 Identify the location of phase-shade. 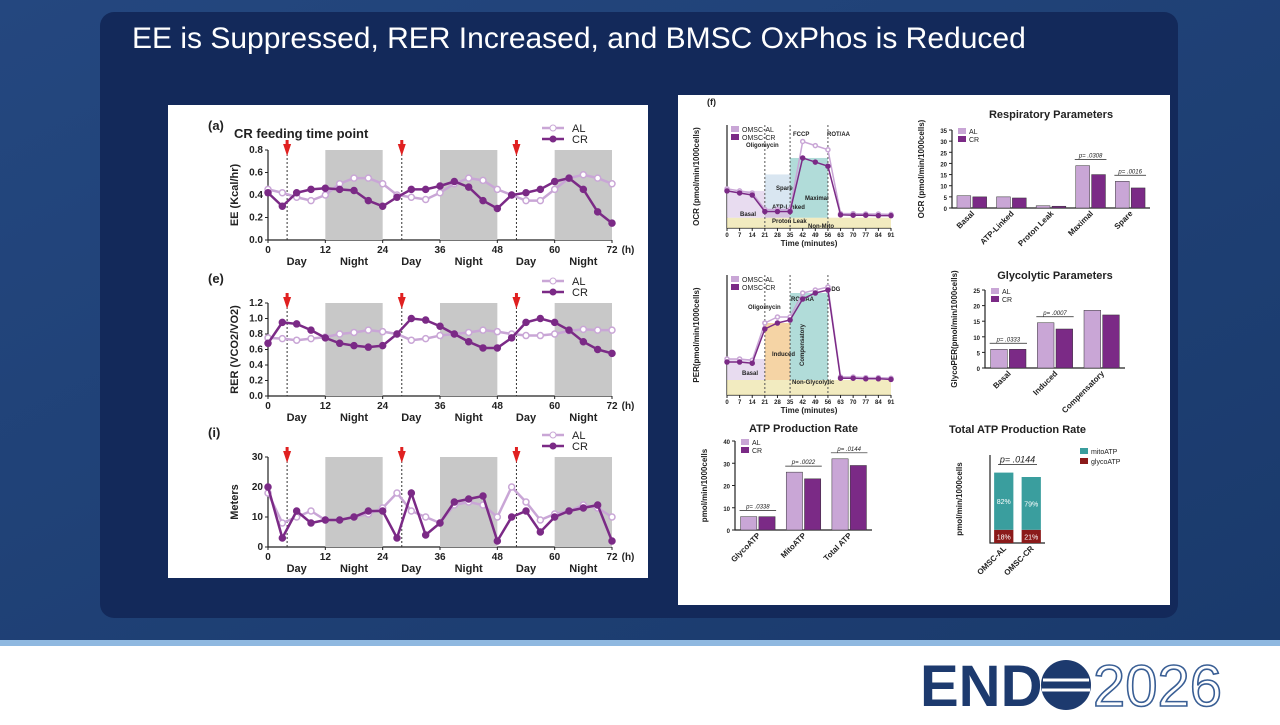
(777, 351).